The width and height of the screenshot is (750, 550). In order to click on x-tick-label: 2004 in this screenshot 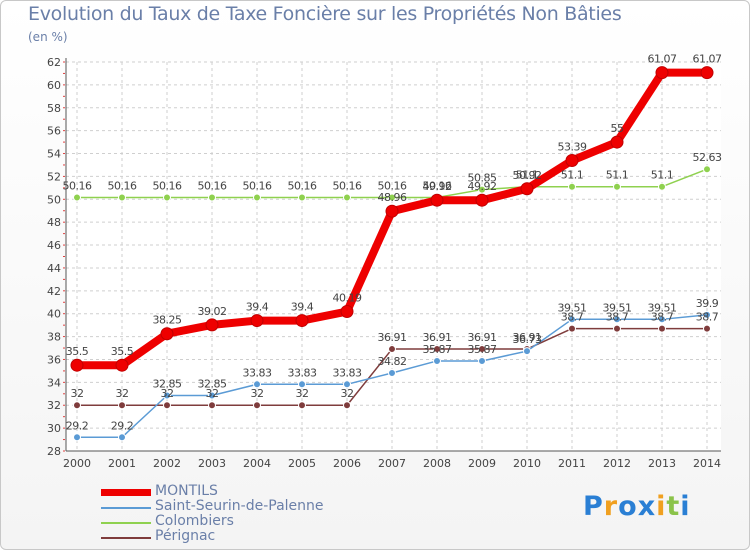, I will do `click(257, 463)`.